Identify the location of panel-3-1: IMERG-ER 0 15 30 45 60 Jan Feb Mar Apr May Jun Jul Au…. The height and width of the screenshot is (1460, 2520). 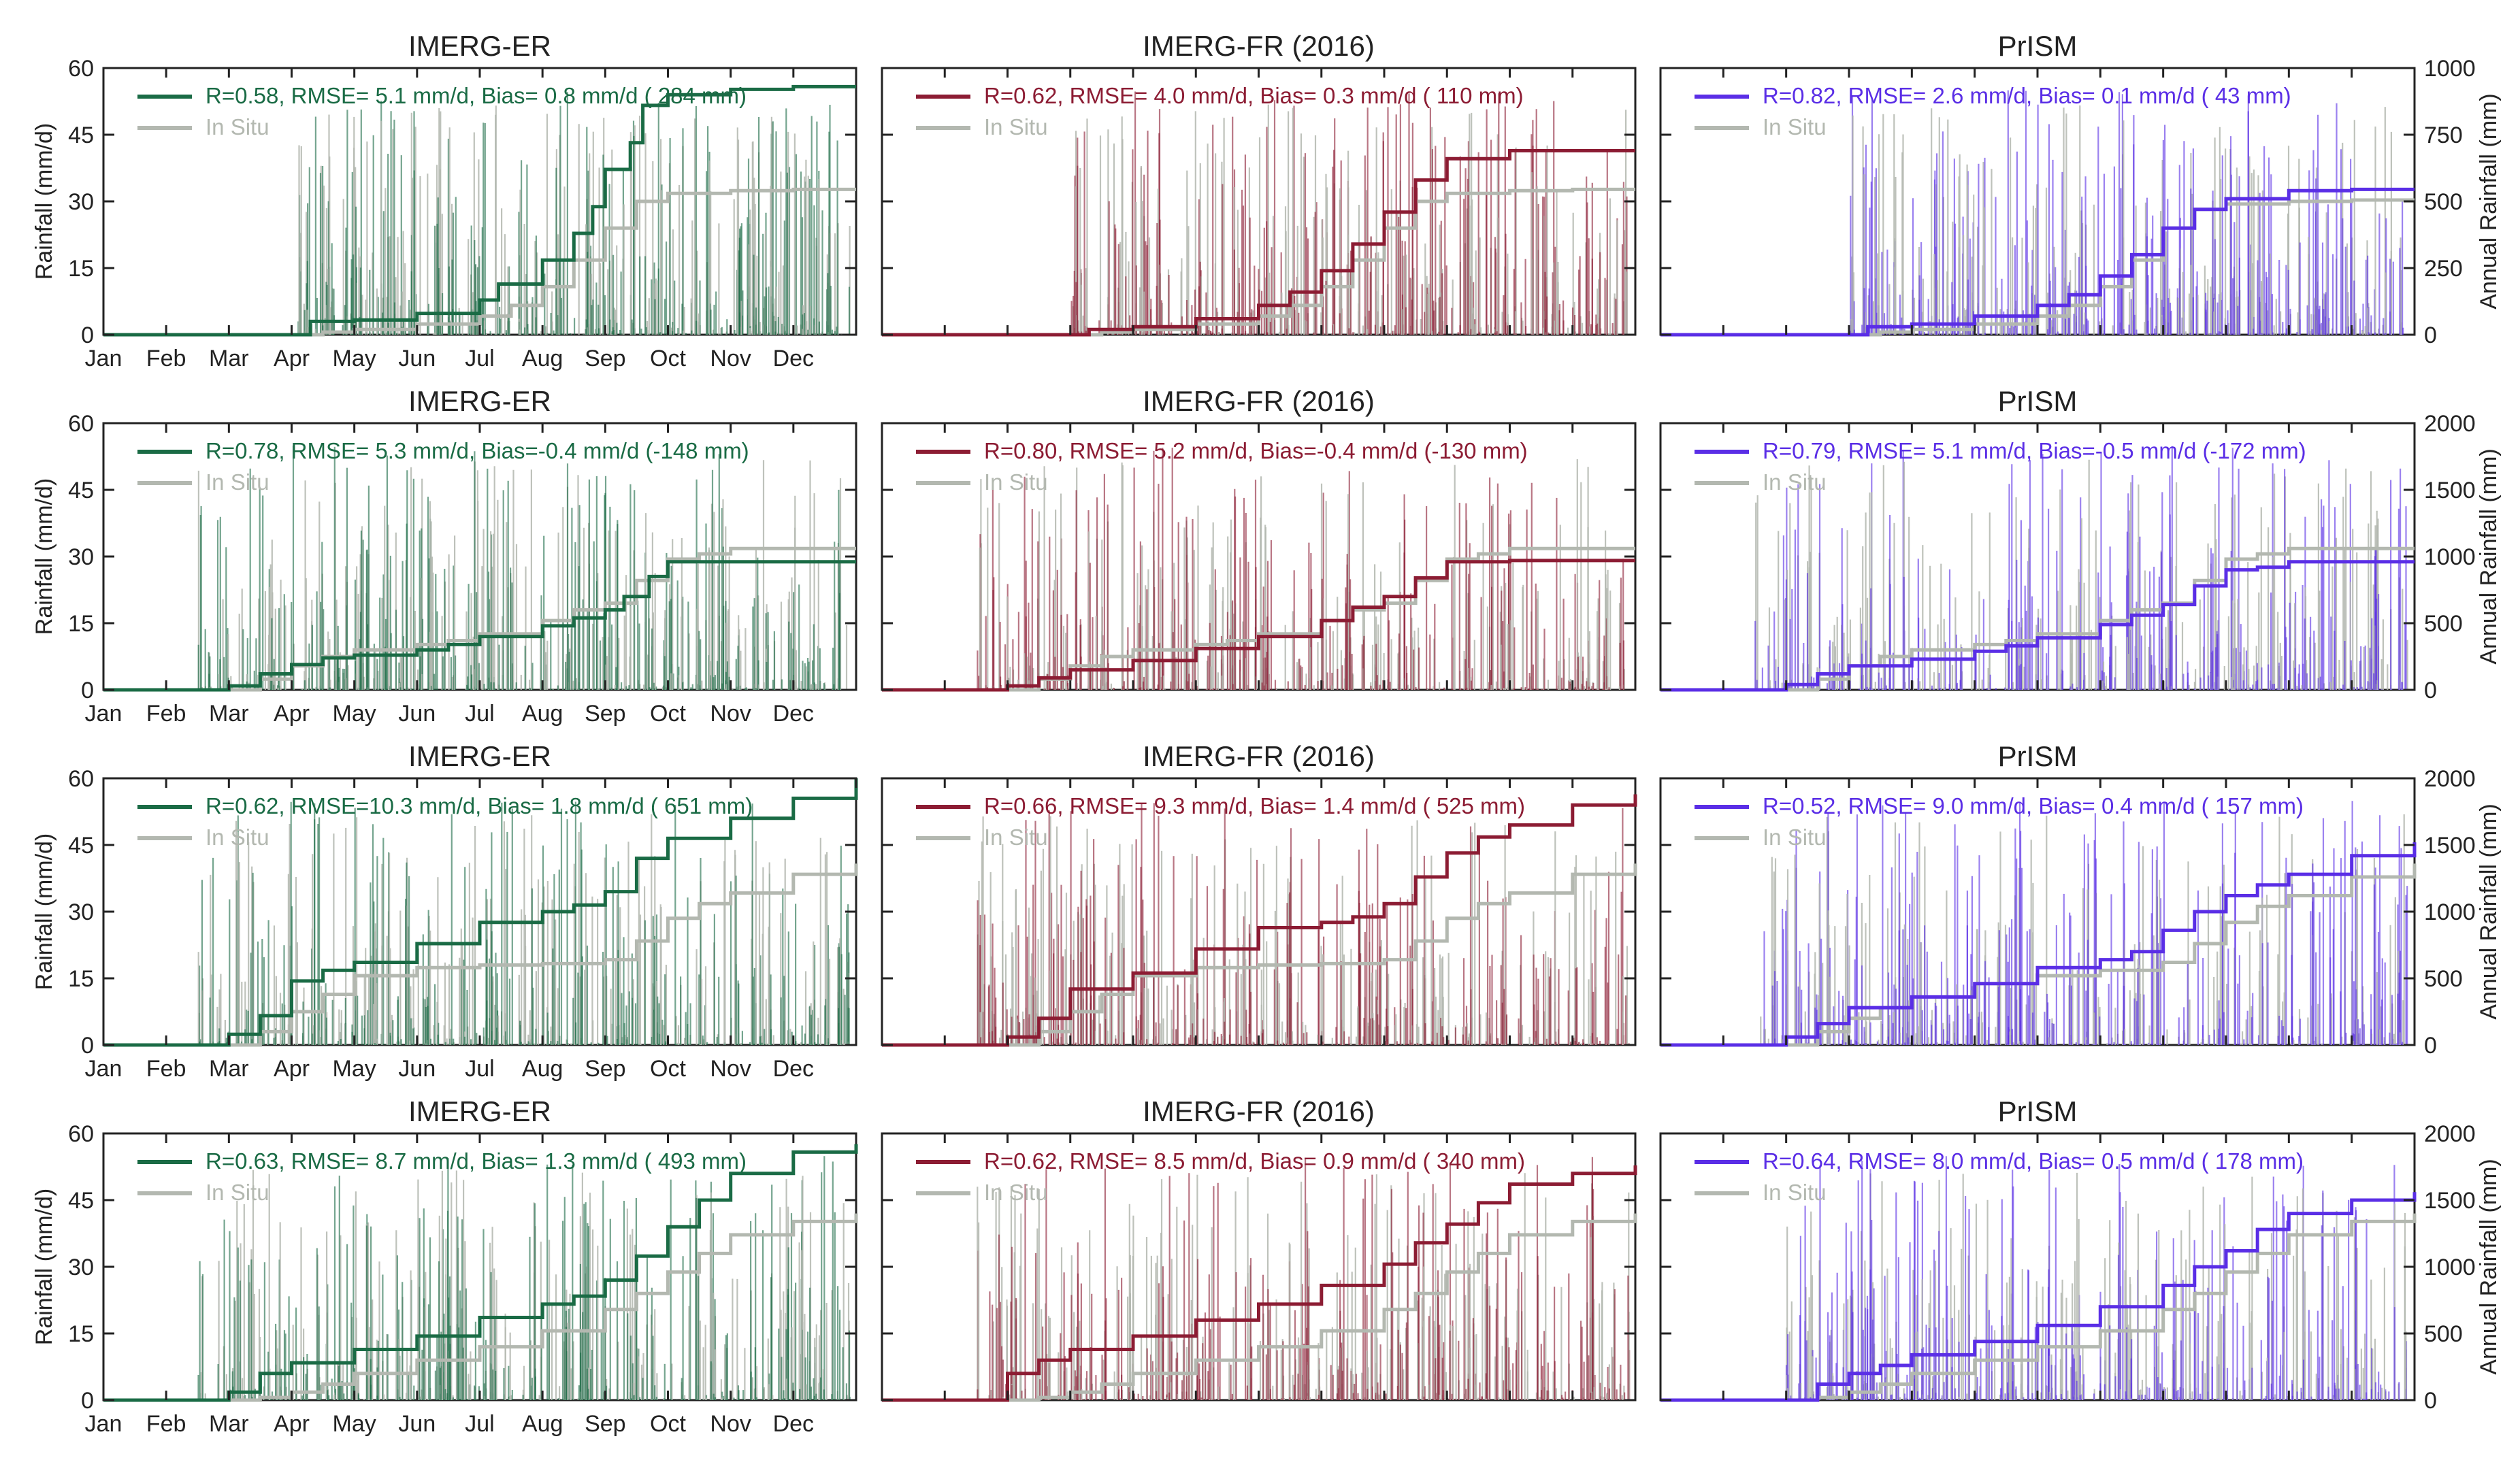
(444, 911).